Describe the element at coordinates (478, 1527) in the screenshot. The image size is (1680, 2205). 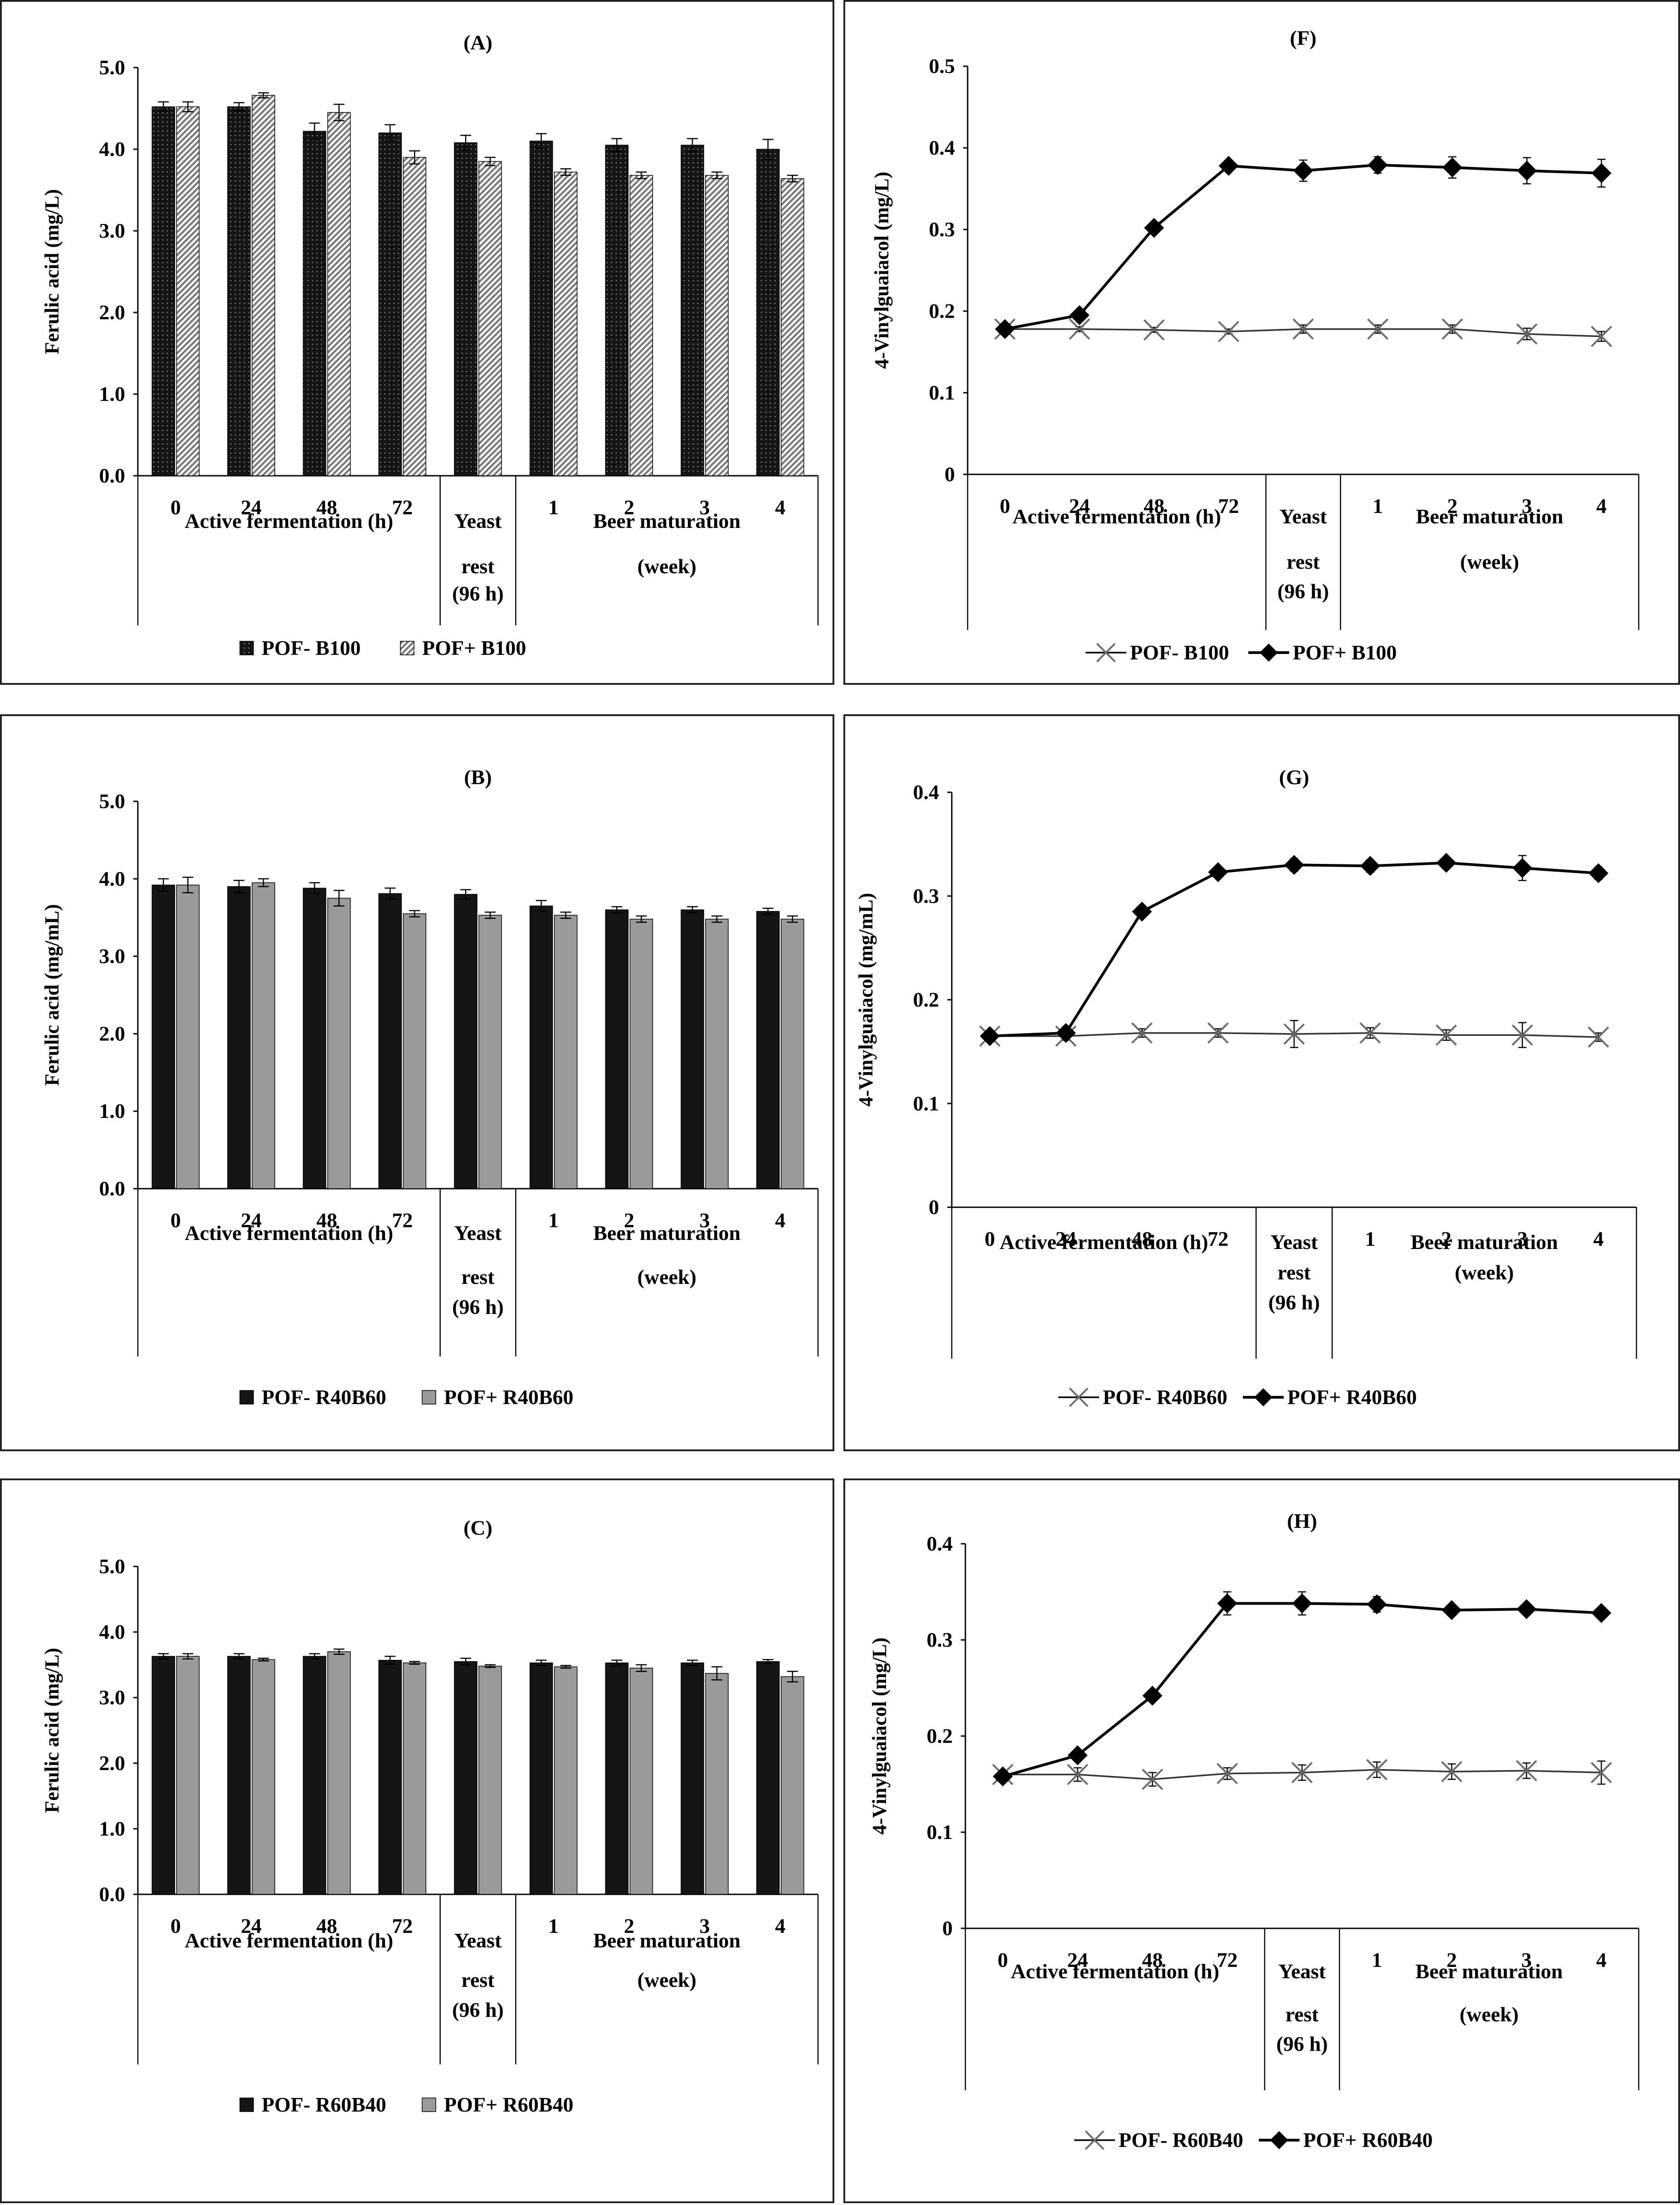
I see `chart-title: (C)` at that location.